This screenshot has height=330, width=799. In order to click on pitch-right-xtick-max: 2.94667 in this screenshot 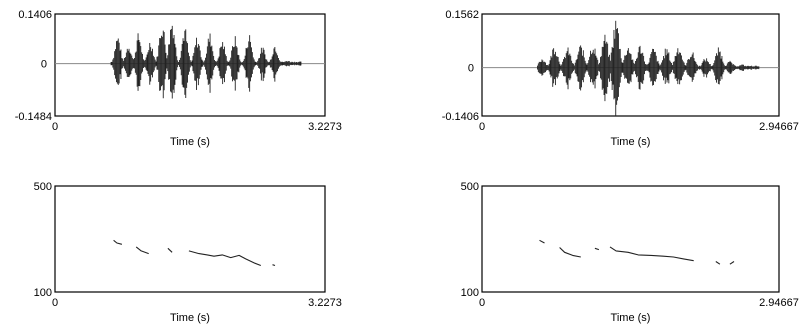, I will do `click(779, 303)`.